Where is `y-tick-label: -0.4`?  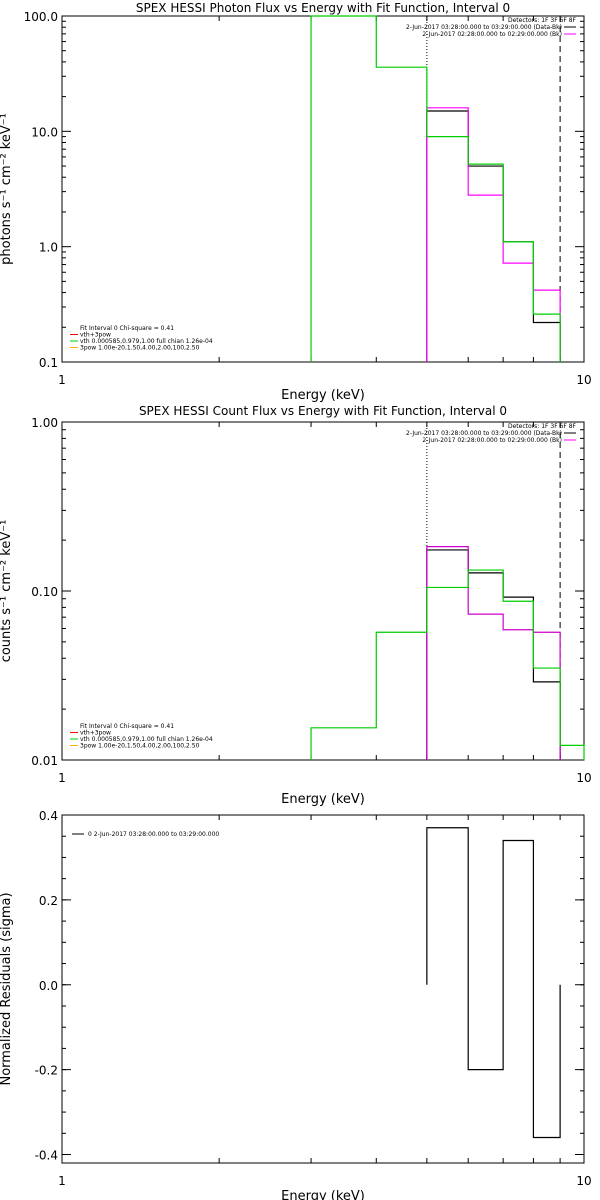
y-tick-label: -0.4 is located at coordinates (46, 1156).